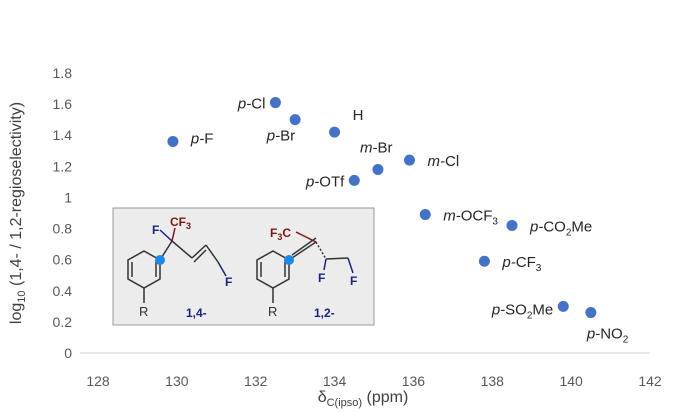 This screenshot has width=676, height=412. I want to click on data-point-label: p-SO2Me, so click(522, 311).